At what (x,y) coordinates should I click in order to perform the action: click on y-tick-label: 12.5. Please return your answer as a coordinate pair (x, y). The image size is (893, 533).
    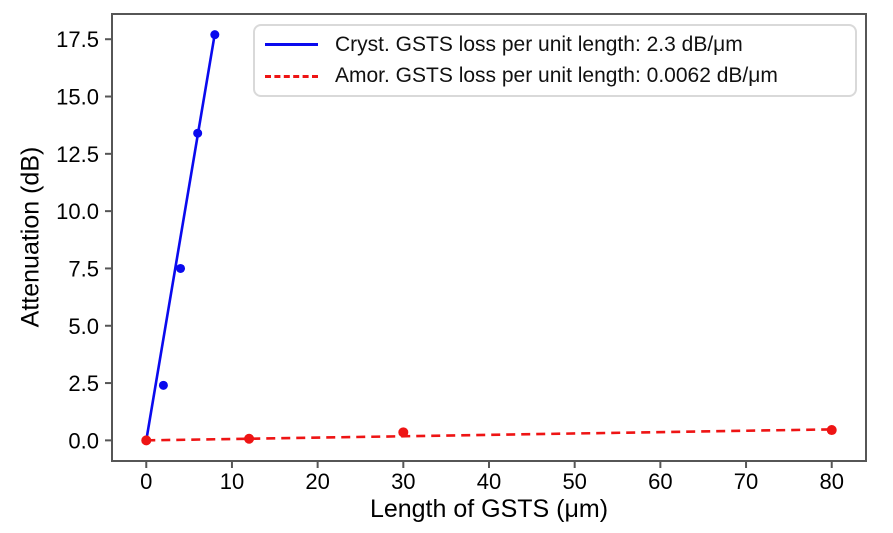
    Looking at the image, I should click on (77, 154).